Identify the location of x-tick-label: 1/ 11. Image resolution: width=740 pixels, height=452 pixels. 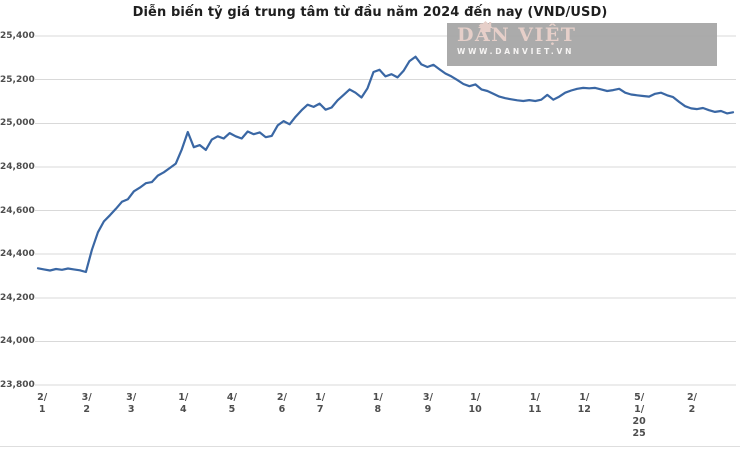
(535, 403).